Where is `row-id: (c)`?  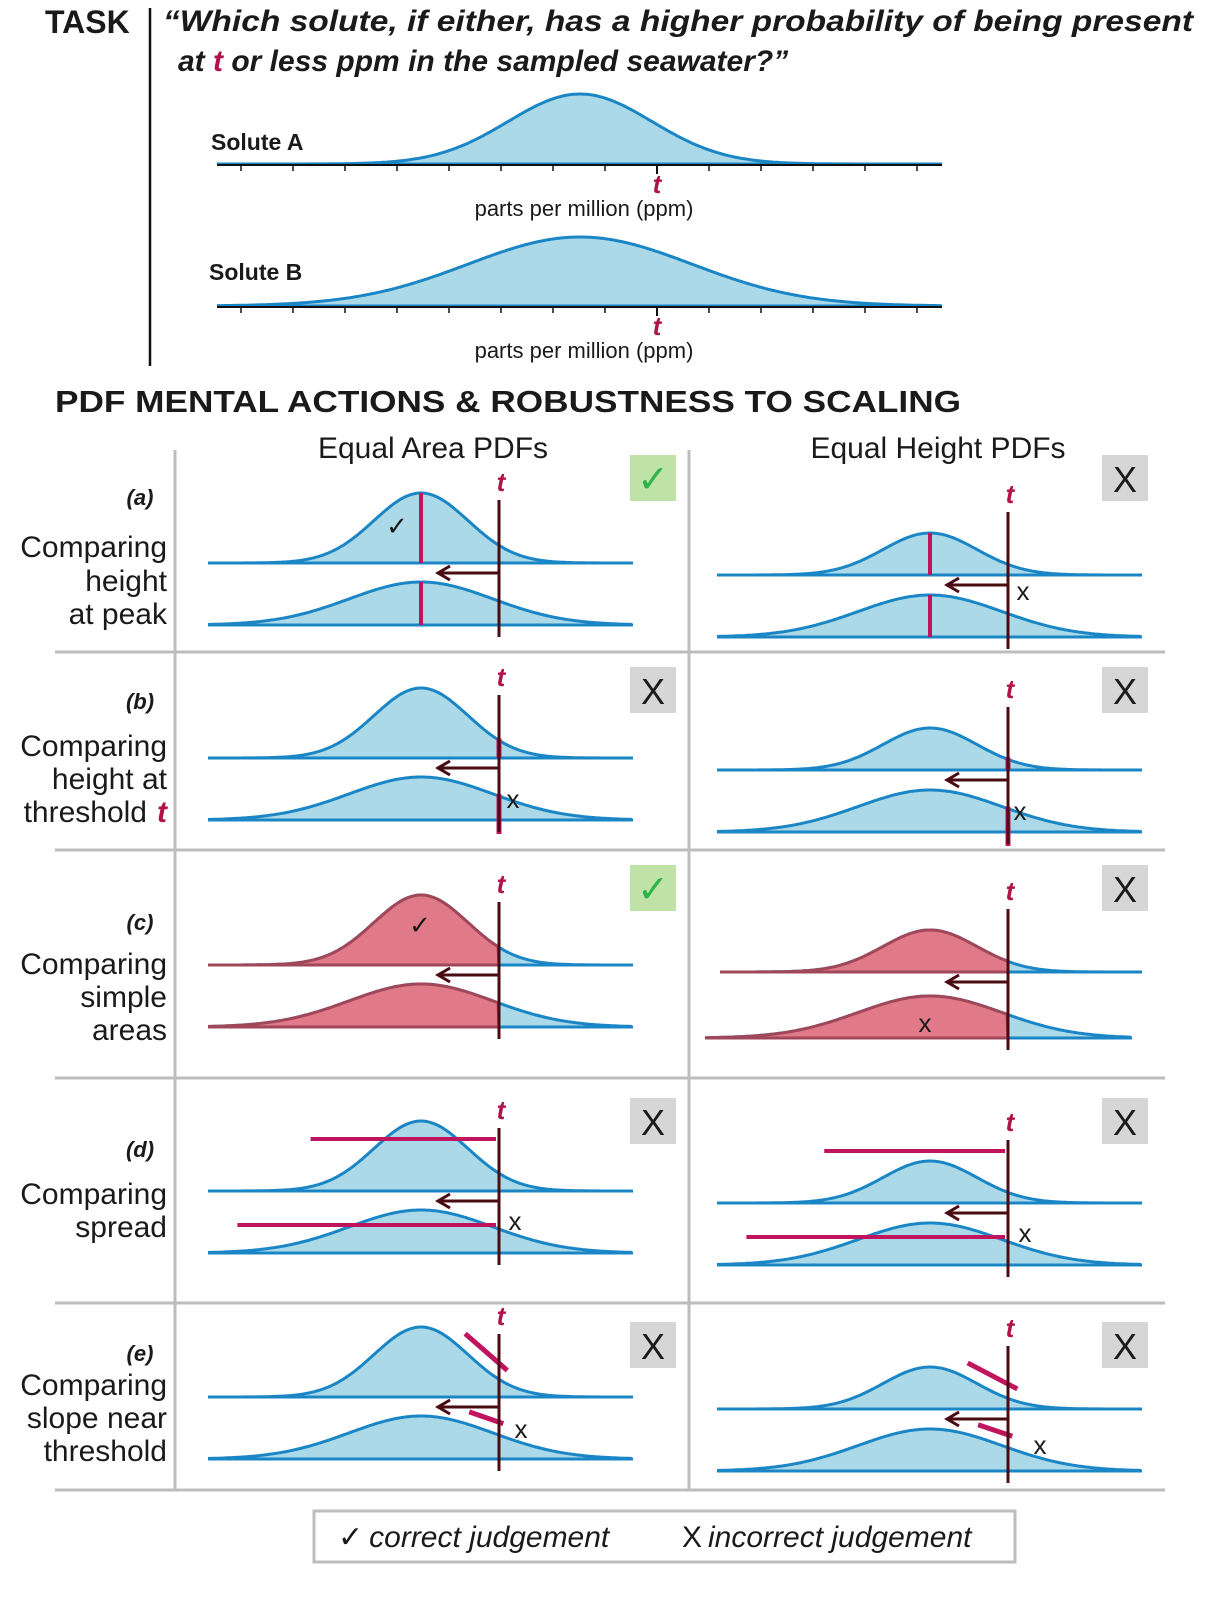
row-id: (c) is located at coordinates (140, 922).